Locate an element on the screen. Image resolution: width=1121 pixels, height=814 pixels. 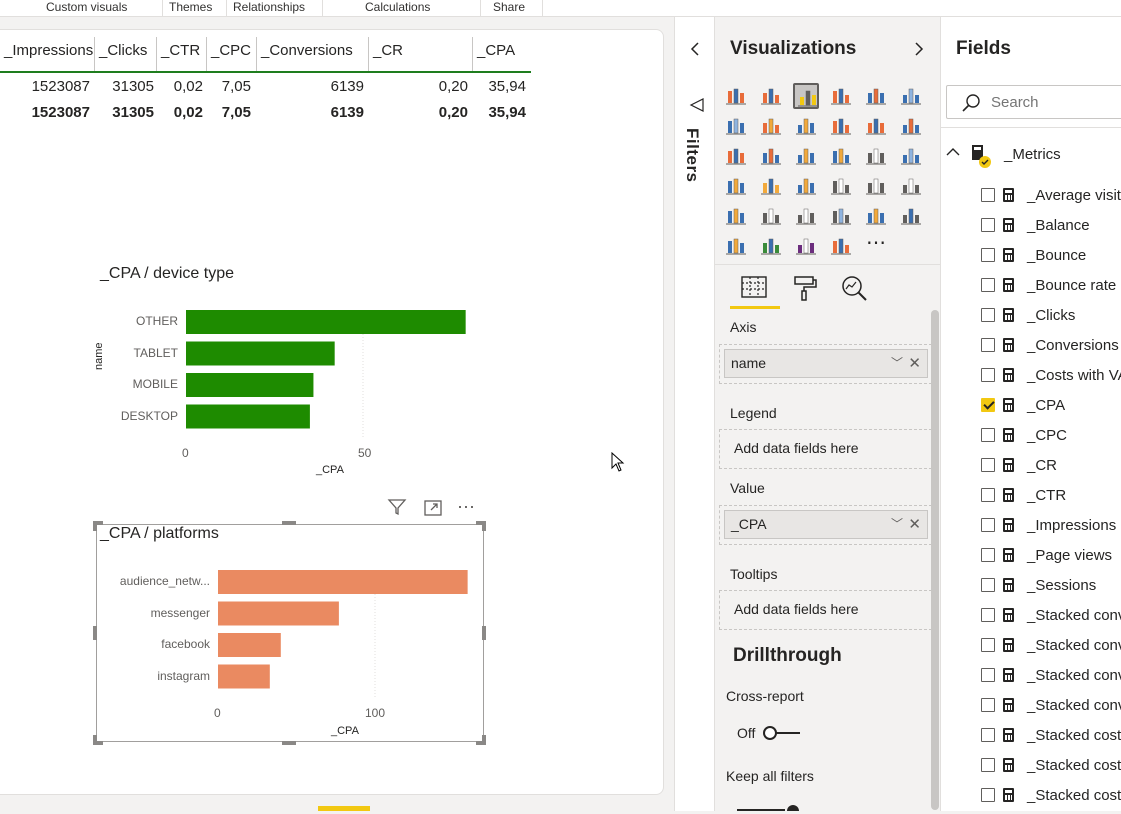
col-header-conversions: _Conversions is located at coordinates (313, 54).